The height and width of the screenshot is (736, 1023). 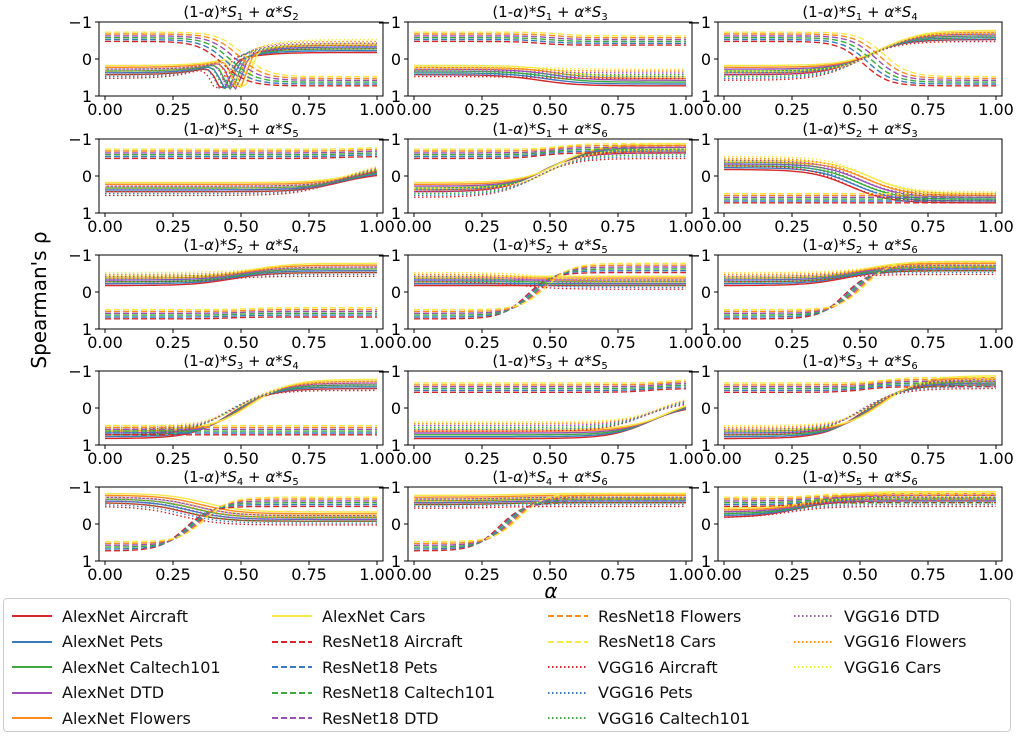 What do you see at coordinates (540, 526) in the screenshot?
I see `subplot: (1-α)*S4 + α*S6 −1 0 10.00 0.25 0.50 0.75 1.00` at bounding box center [540, 526].